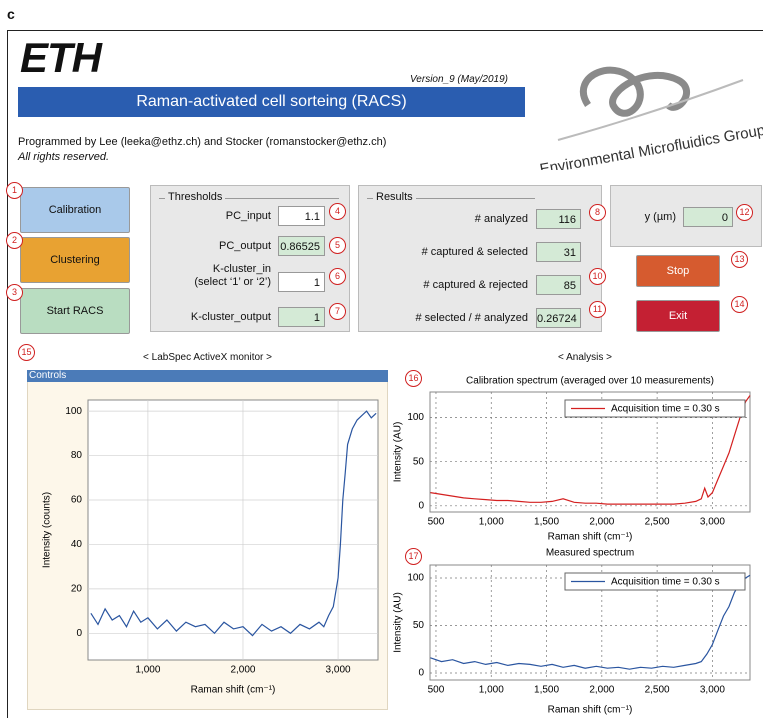 The height and width of the screenshot is (718, 763). I want to click on group-logo: Environmental Microfluidics Group, so click(650, 118).